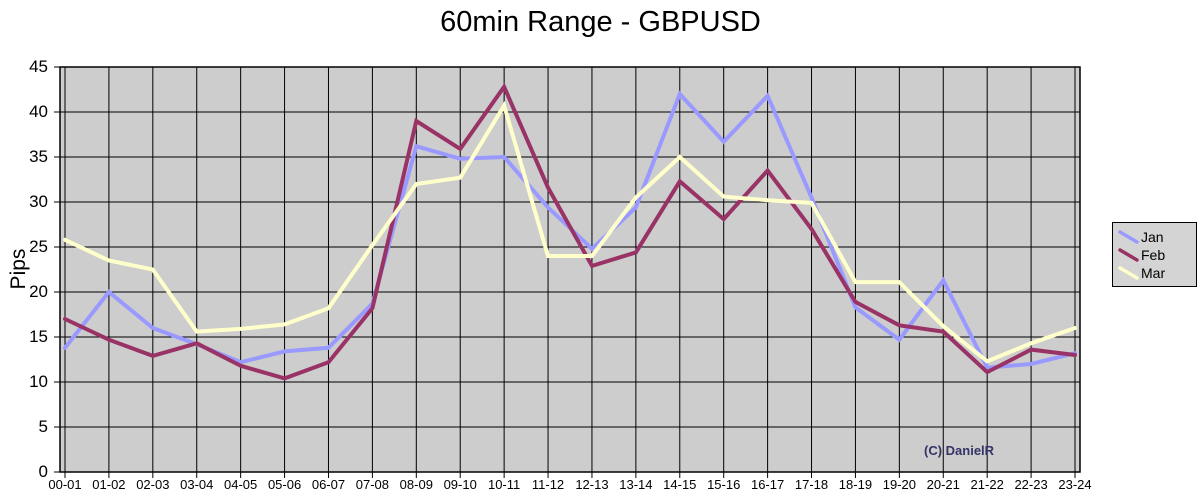 This screenshot has width=1201, height=501. What do you see at coordinates (943, 484) in the screenshot?
I see `x-tick-label: 20-21` at bounding box center [943, 484].